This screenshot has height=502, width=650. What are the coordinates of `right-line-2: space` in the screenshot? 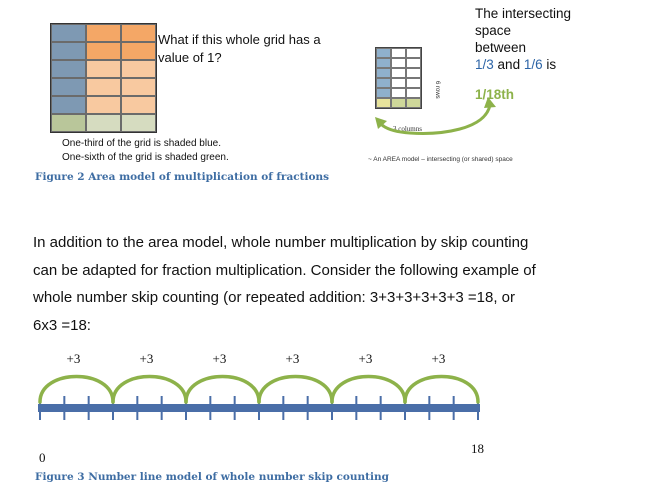 It's located at (493, 30).